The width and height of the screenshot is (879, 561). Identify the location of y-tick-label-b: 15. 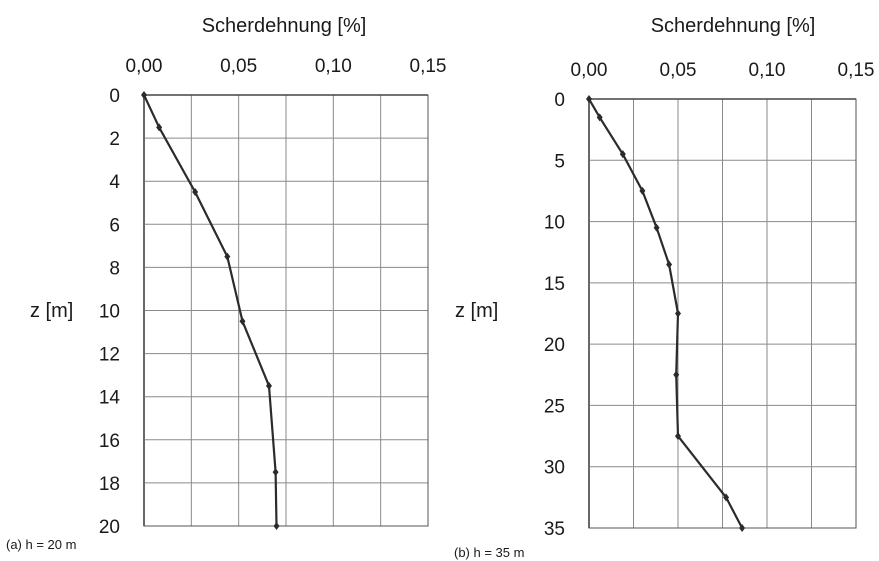
(554, 284).